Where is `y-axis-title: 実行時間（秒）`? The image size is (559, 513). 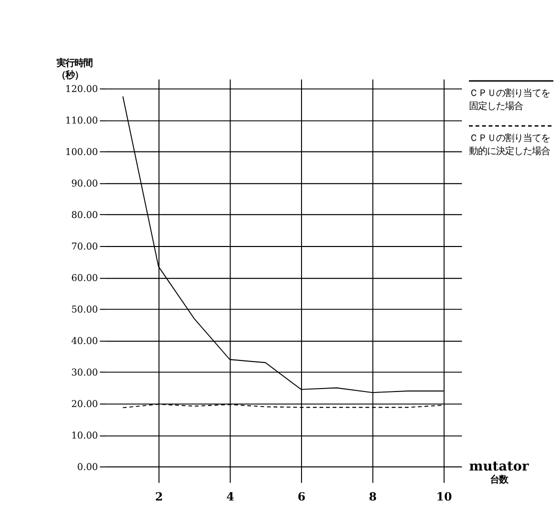 y-axis-title: 実行時間（秒） is located at coordinates (73, 70).